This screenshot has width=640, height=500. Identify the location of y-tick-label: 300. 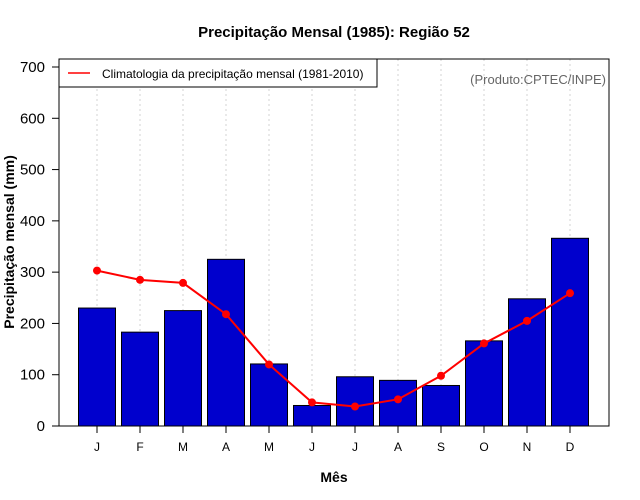
(32, 272).